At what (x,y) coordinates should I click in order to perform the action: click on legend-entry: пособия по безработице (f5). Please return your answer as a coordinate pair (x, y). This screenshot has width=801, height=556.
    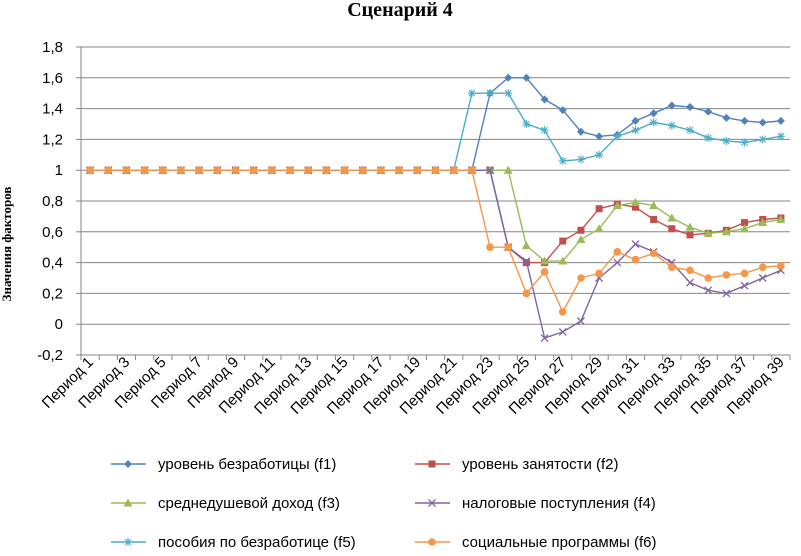
    Looking at the image, I should click on (233, 542).